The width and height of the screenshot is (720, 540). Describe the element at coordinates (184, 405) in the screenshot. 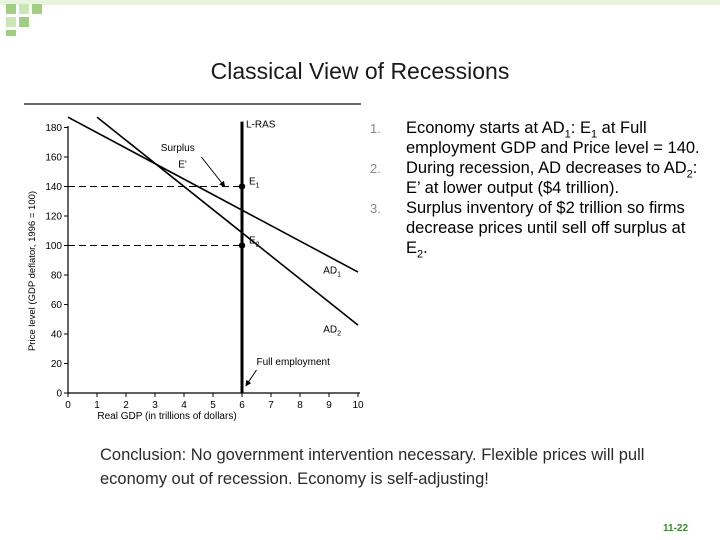

I see `x-tick-label: 4` at that location.